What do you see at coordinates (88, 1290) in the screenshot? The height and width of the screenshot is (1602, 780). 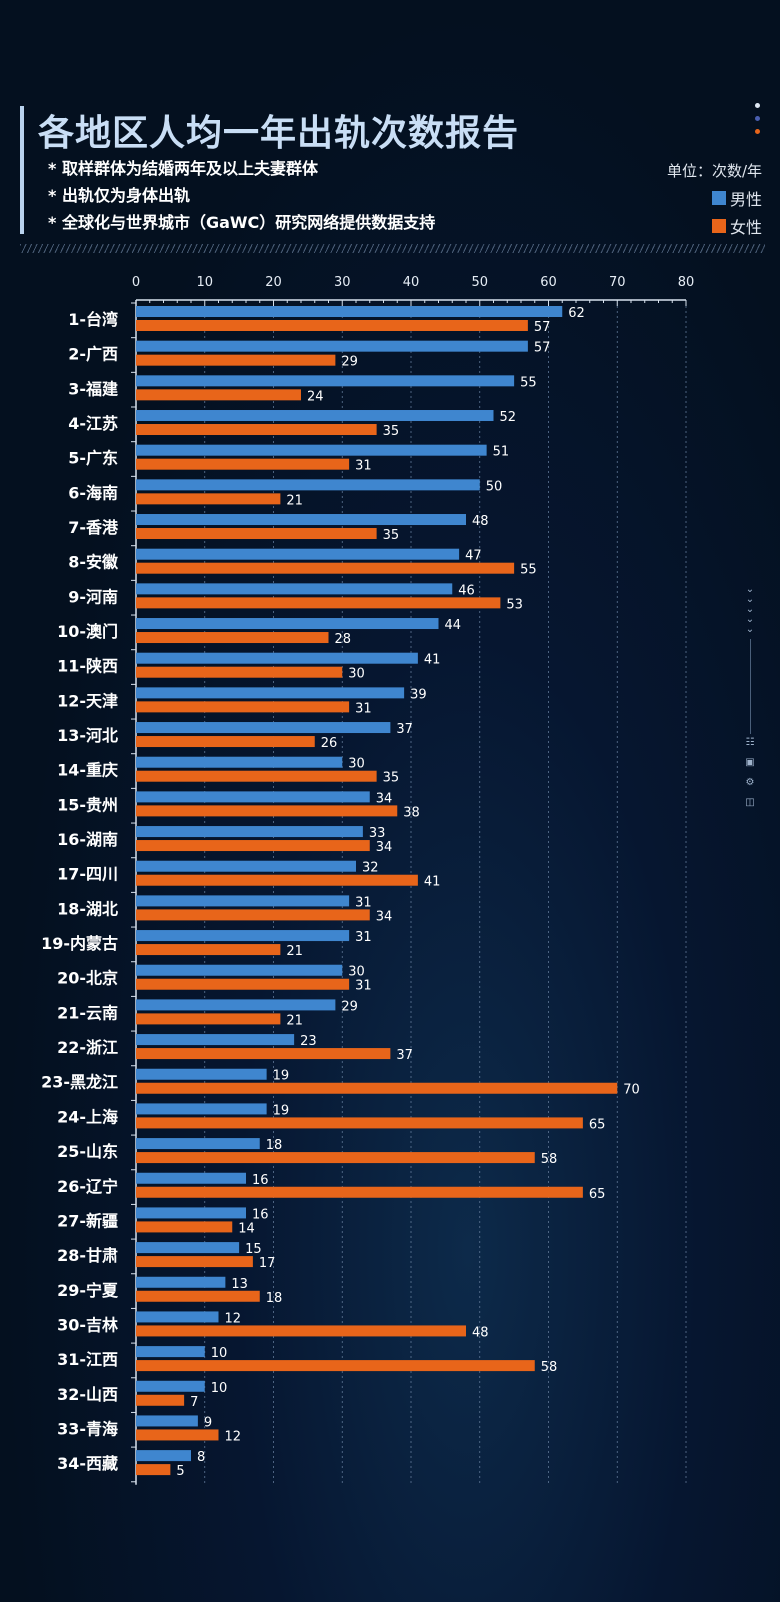 I see `category-label: 29-宁夏` at bounding box center [88, 1290].